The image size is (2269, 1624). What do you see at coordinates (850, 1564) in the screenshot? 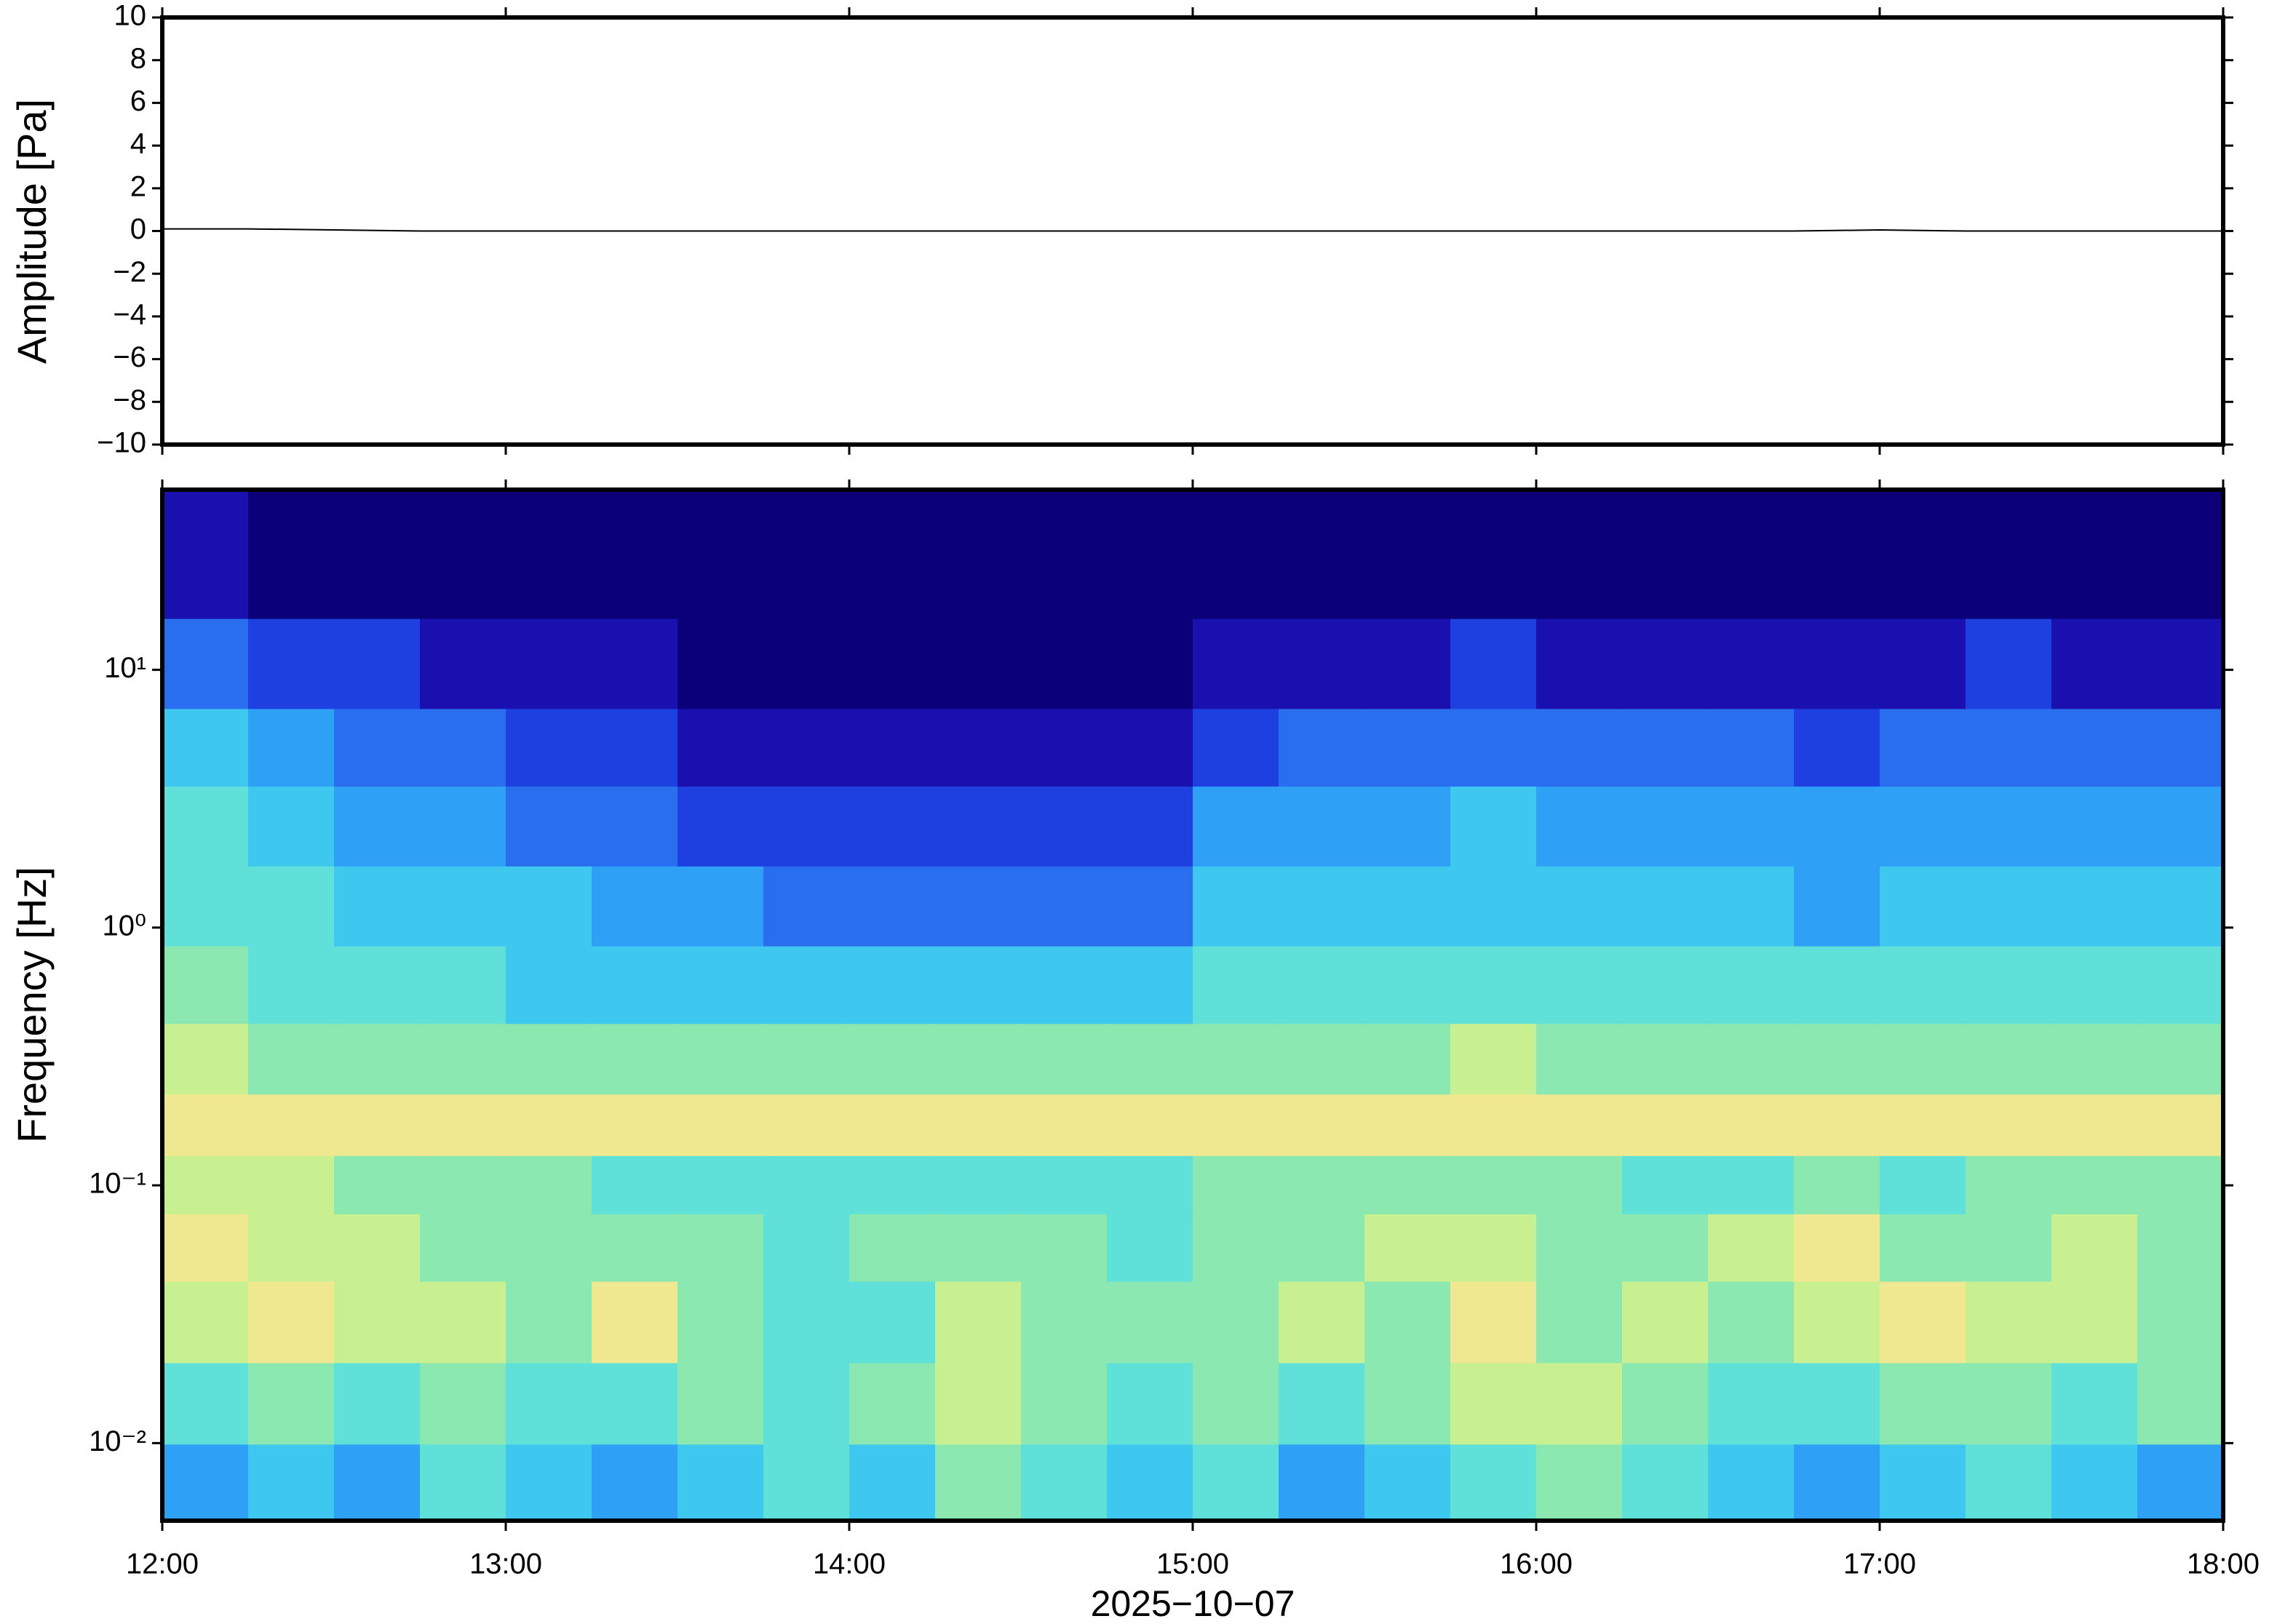
I see `x-tick-label: 14:00` at bounding box center [850, 1564].